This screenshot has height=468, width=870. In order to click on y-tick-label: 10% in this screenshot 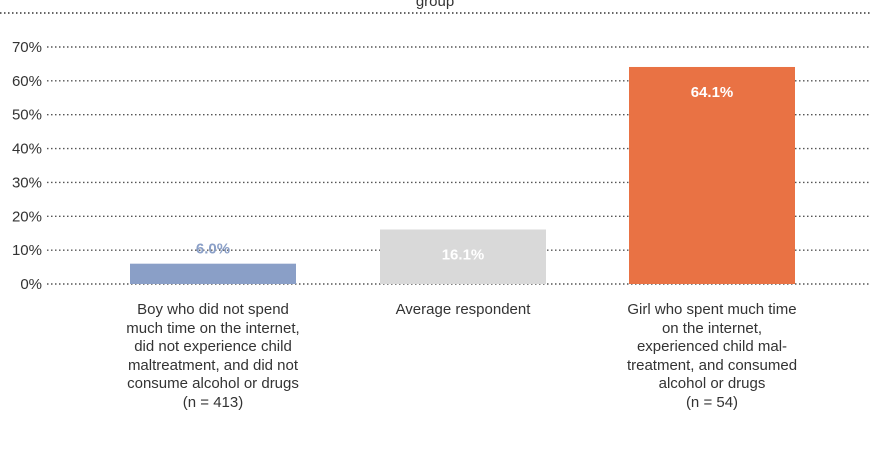, I will do `click(27, 250)`.